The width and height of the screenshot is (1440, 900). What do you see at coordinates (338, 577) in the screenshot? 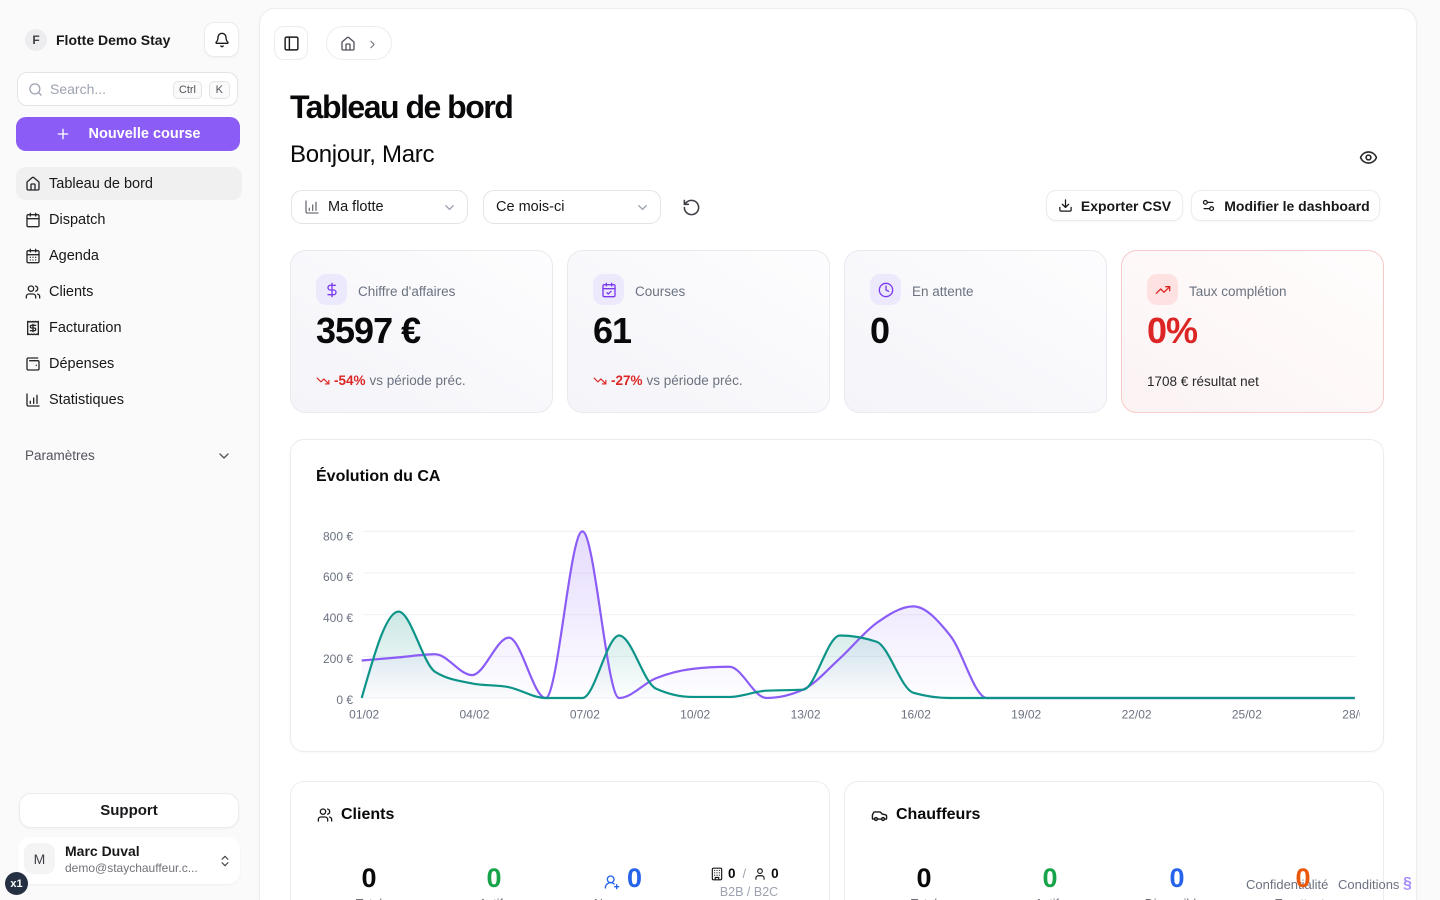
I see `svg-text: 600 €` at bounding box center [338, 577].